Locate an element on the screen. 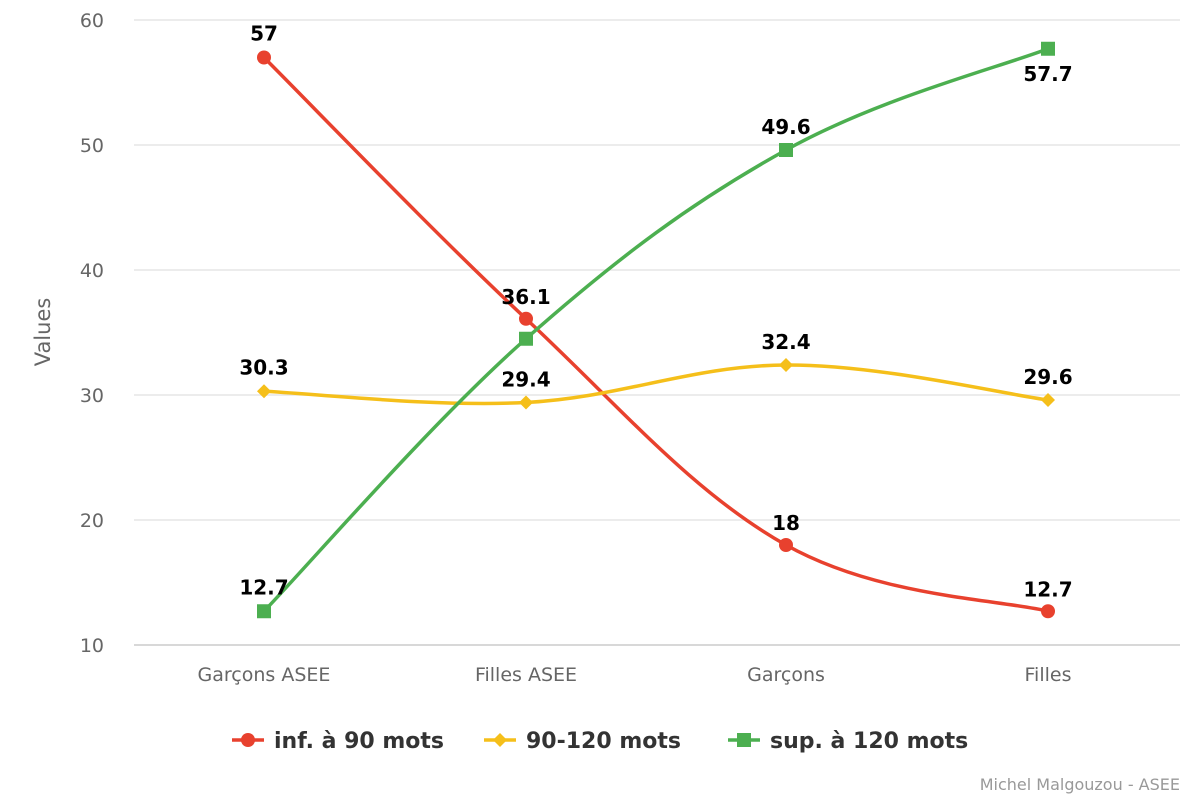 The image size is (1200, 800). y-tick-label: 20 is located at coordinates (92, 521).